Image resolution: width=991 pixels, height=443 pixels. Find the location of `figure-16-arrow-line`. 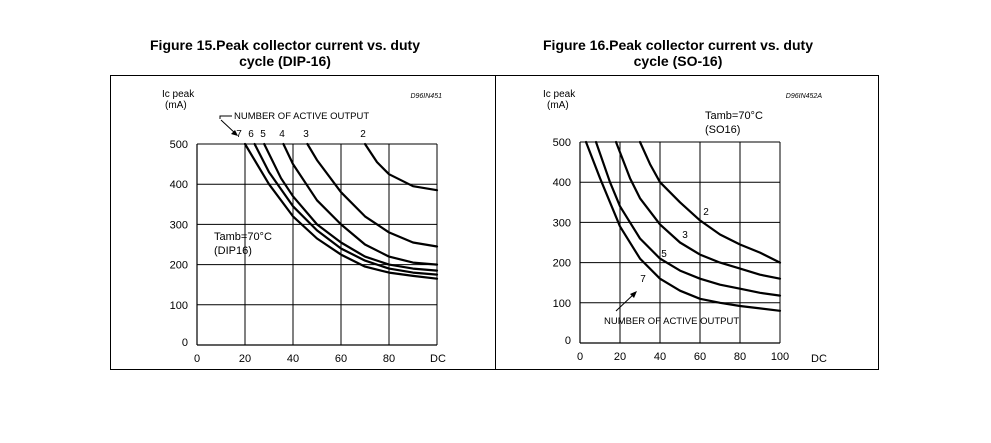

figure-16-arrow-line is located at coordinates (625, 302).